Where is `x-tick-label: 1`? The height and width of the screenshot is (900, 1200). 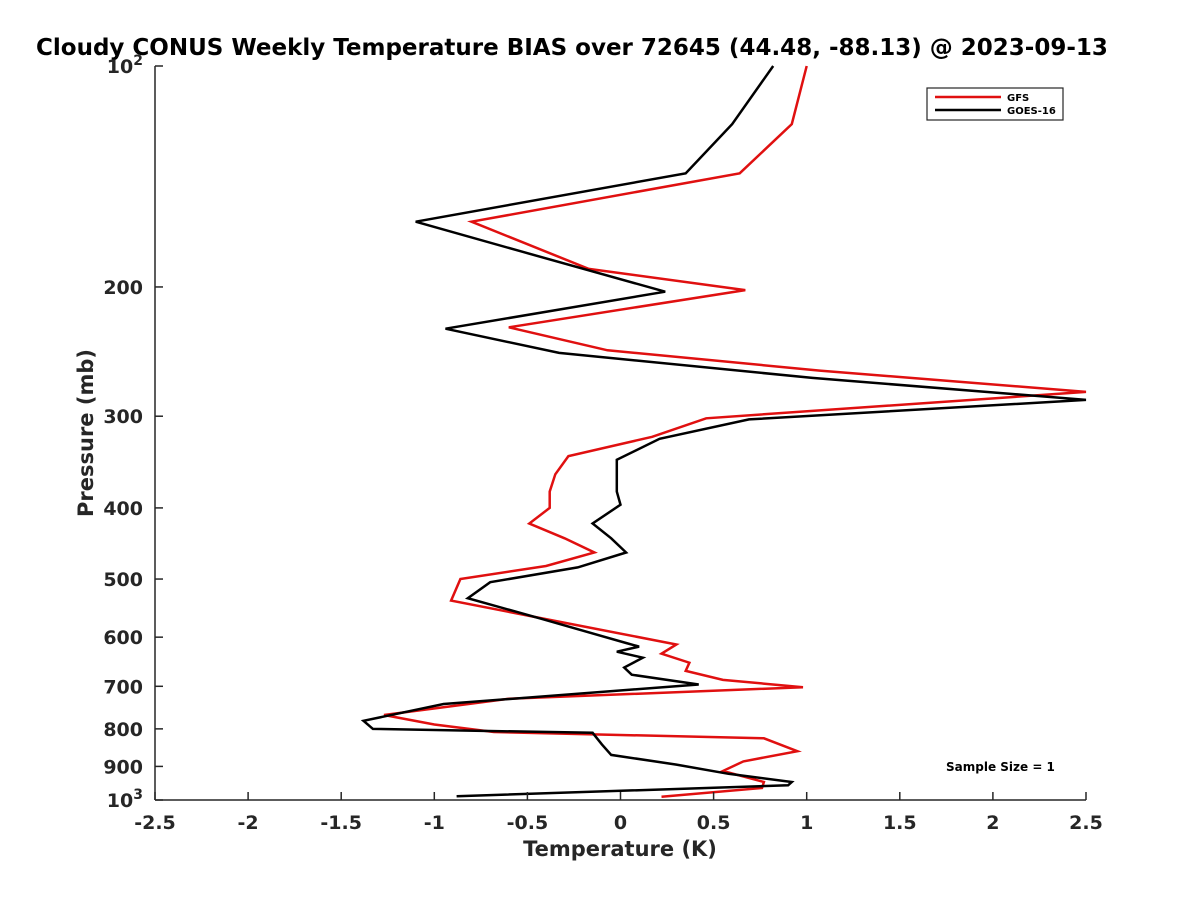 x-tick-label: 1 is located at coordinates (806, 823).